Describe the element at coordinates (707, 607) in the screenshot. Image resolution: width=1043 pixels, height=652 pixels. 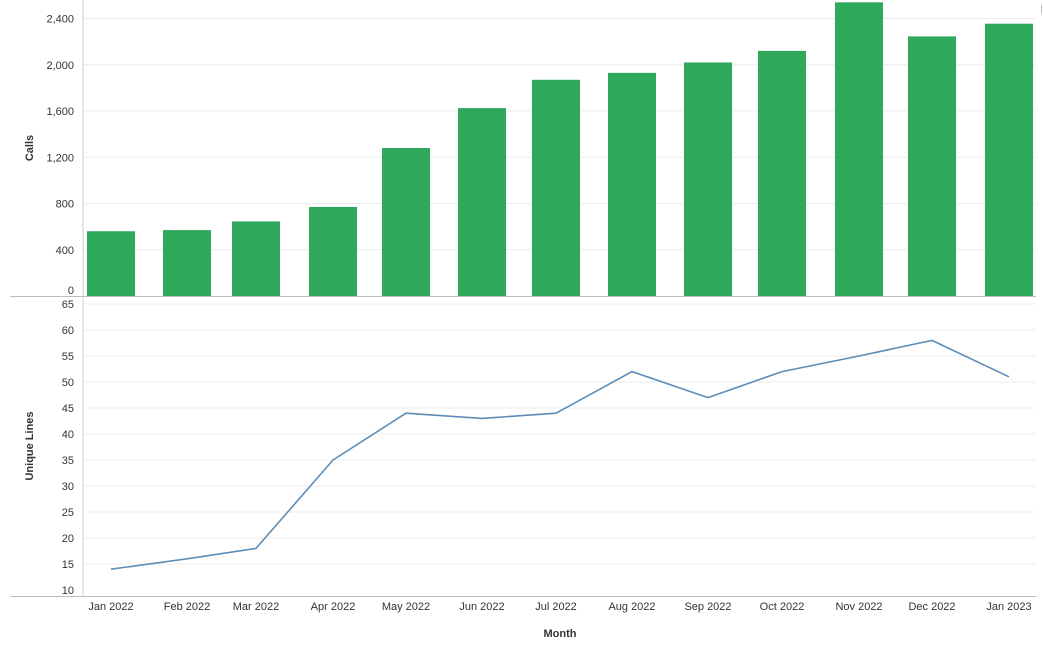
I see `x-tick-label: Sep 2022` at that location.